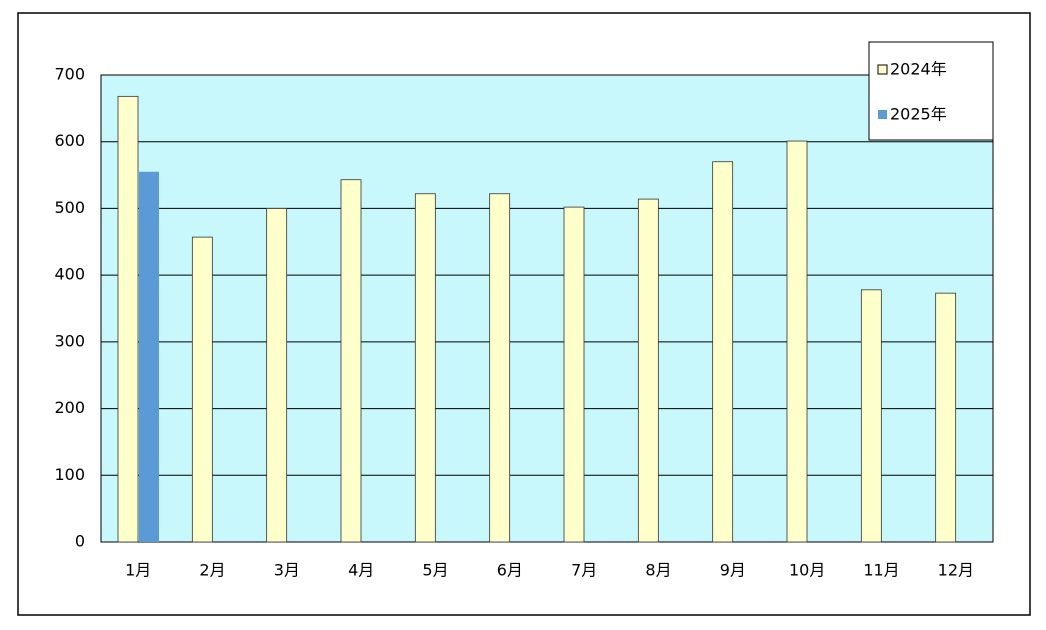 This screenshot has width=1046, height=630. I want to click on y-tick-label: 200, so click(69, 407).